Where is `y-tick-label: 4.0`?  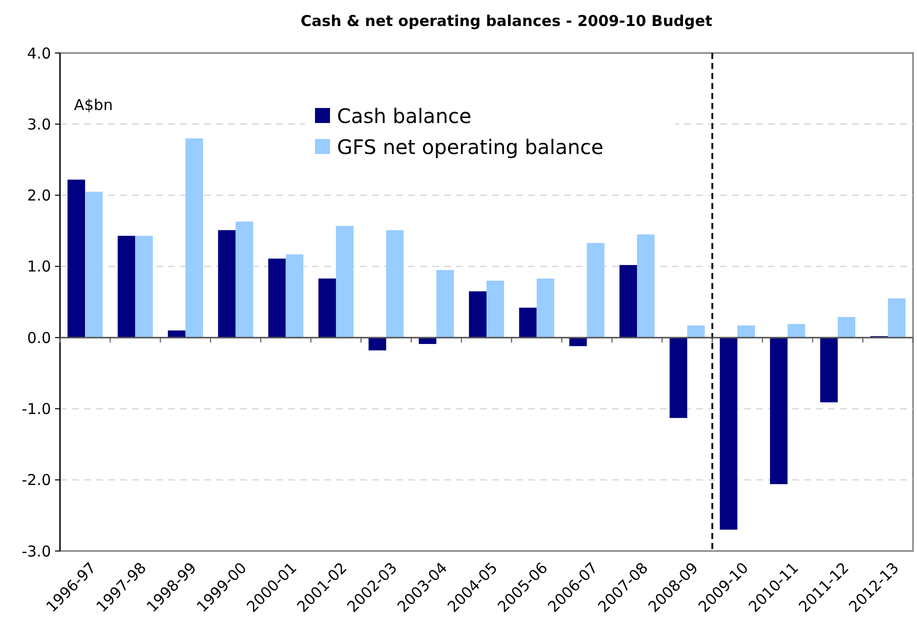 y-tick-label: 4.0 is located at coordinates (39, 53).